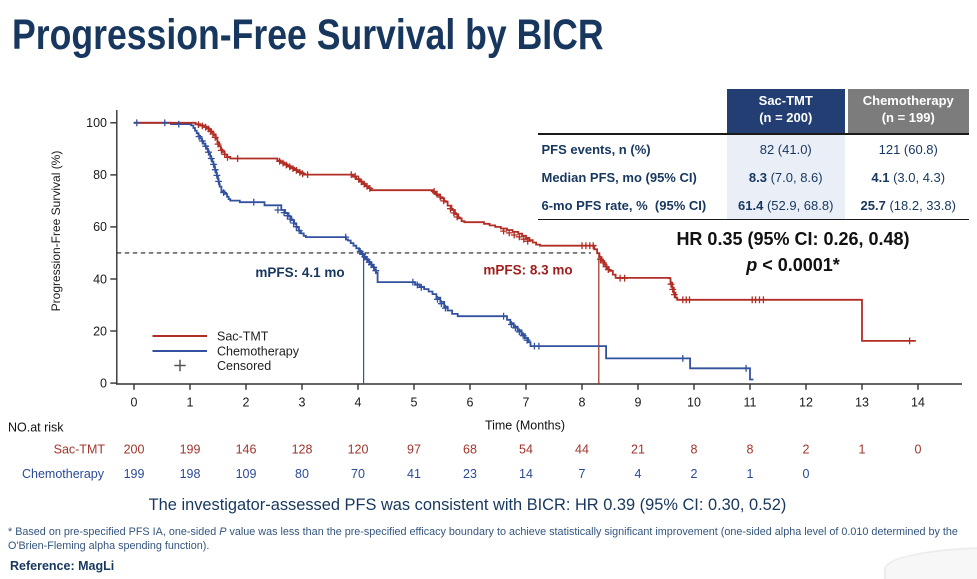 The image size is (977, 579). What do you see at coordinates (302, 449) in the screenshot?
I see `svg-text: 128` at bounding box center [302, 449].